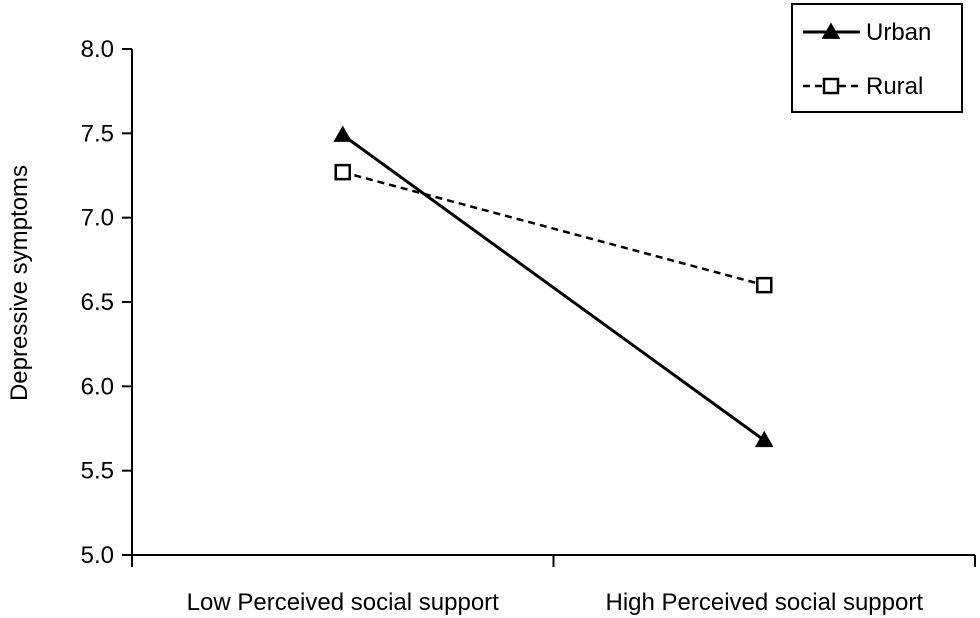 This screenshot has height=618, width=980. I want to click on y-axis-ticks: 5.0 5.5 6.0 6.5 7.0 7.5 8.0, so click(106, 302).